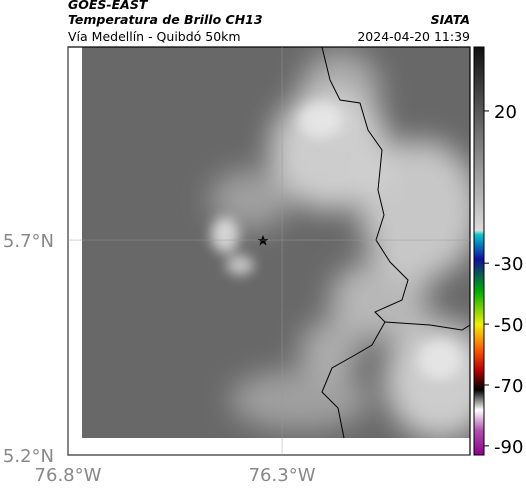  I want to click on colorbar-tick-label: -30, so click(508, 264).